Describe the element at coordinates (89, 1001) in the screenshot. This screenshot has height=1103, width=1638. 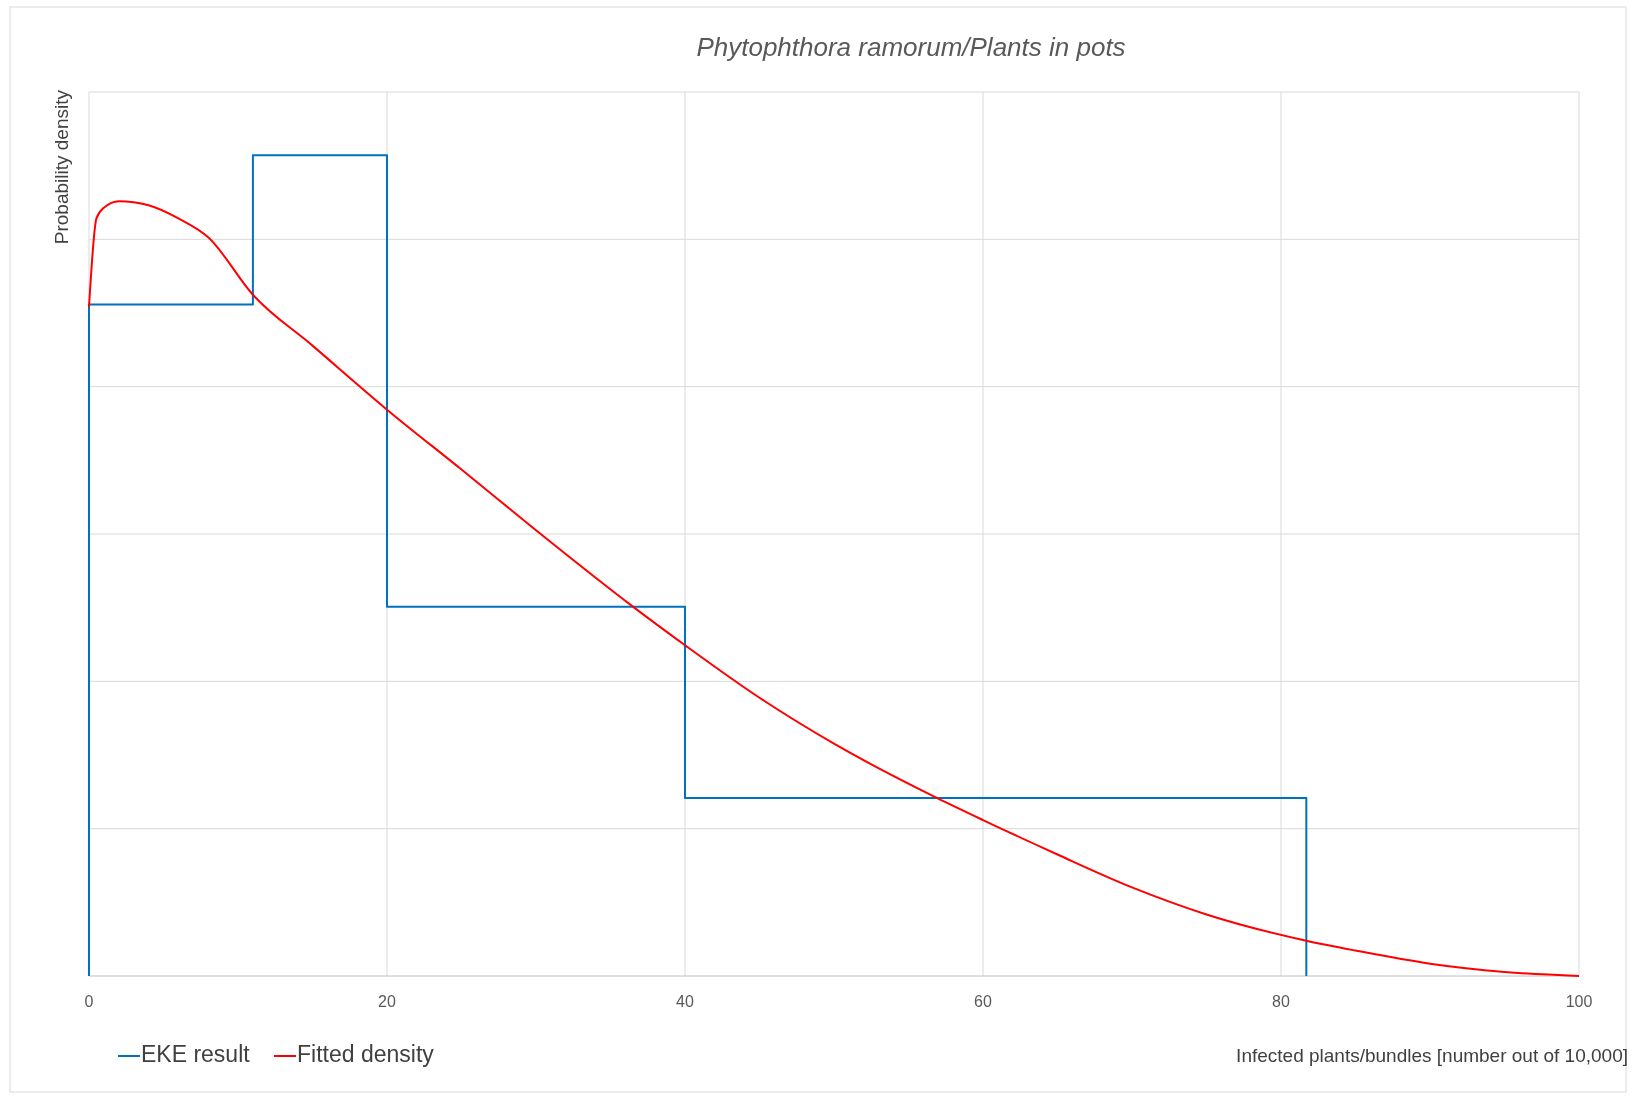
I see `x-tick-label: 0` at that location.